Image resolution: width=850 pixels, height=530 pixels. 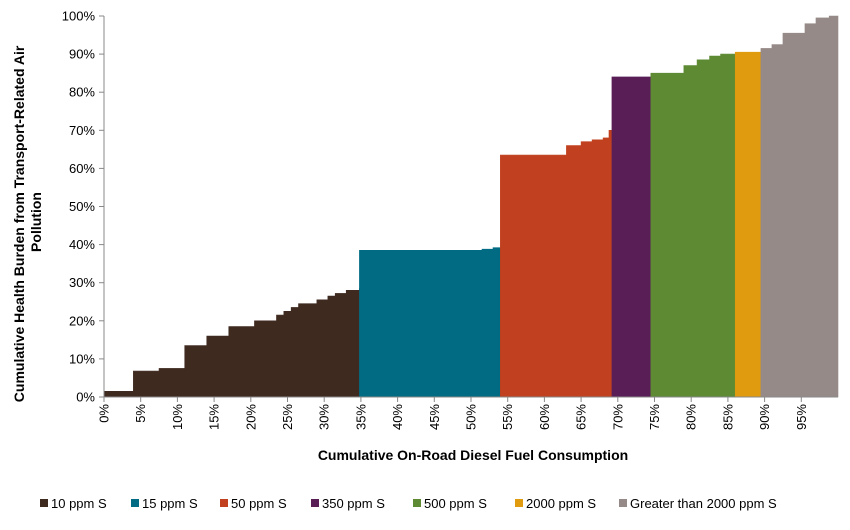 What do you see at coordinates (79, 503) in the screenshot?
I see `legend-label: 10 ppm S` at bounding box center [79, 503].